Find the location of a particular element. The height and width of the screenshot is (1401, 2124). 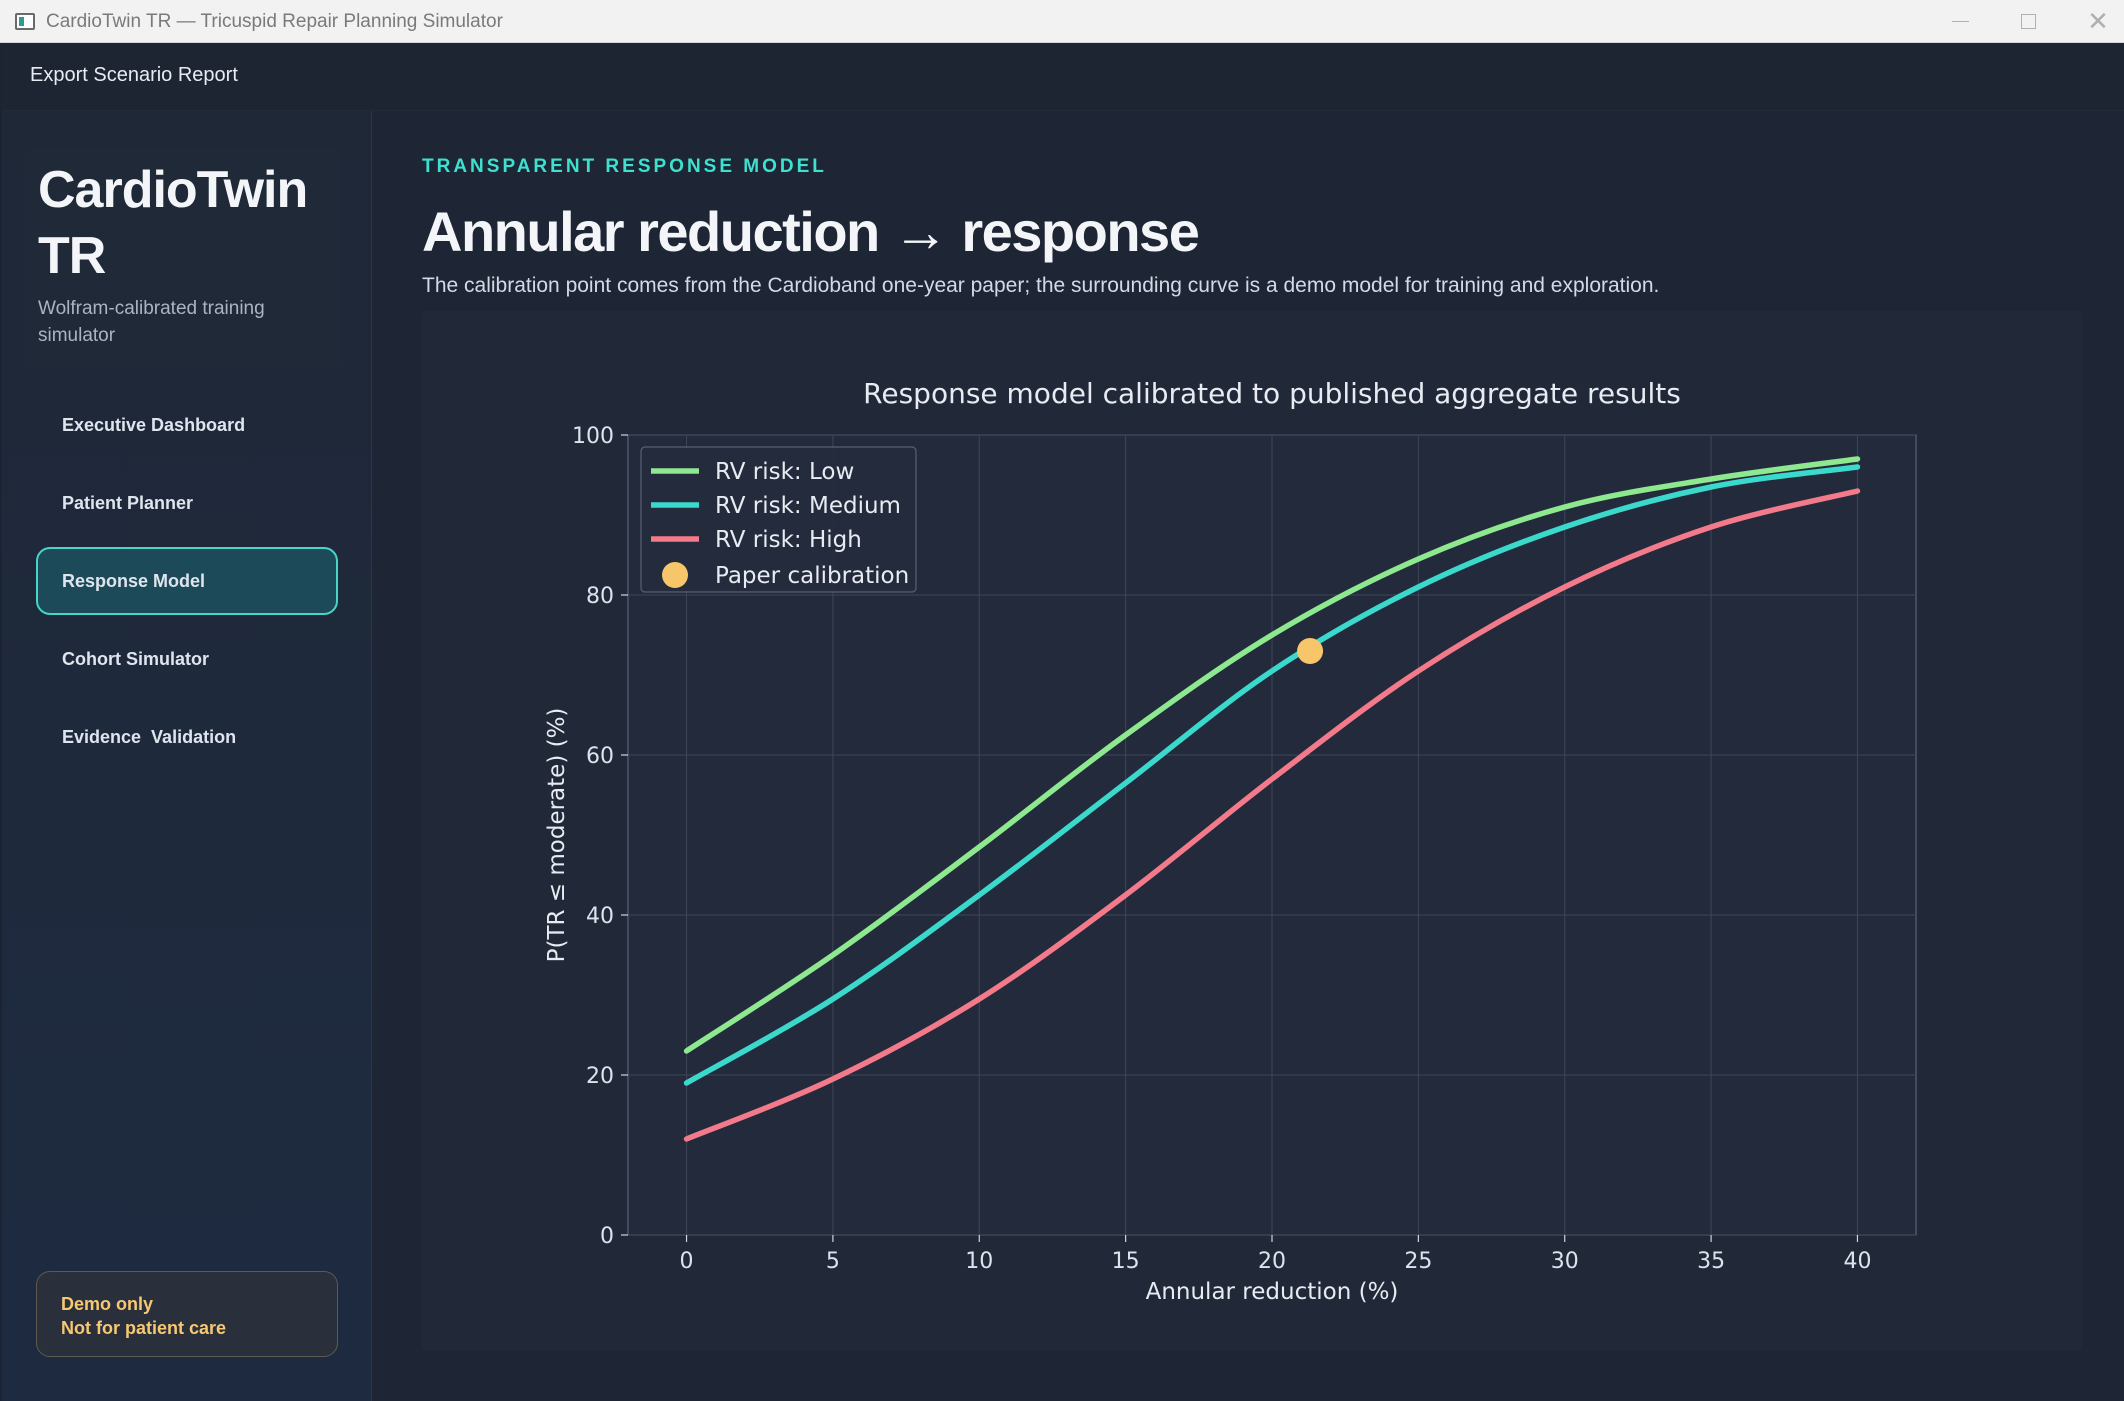

export-scenario-report-button: Export Scenario Report is located at coordinates (134, 75).